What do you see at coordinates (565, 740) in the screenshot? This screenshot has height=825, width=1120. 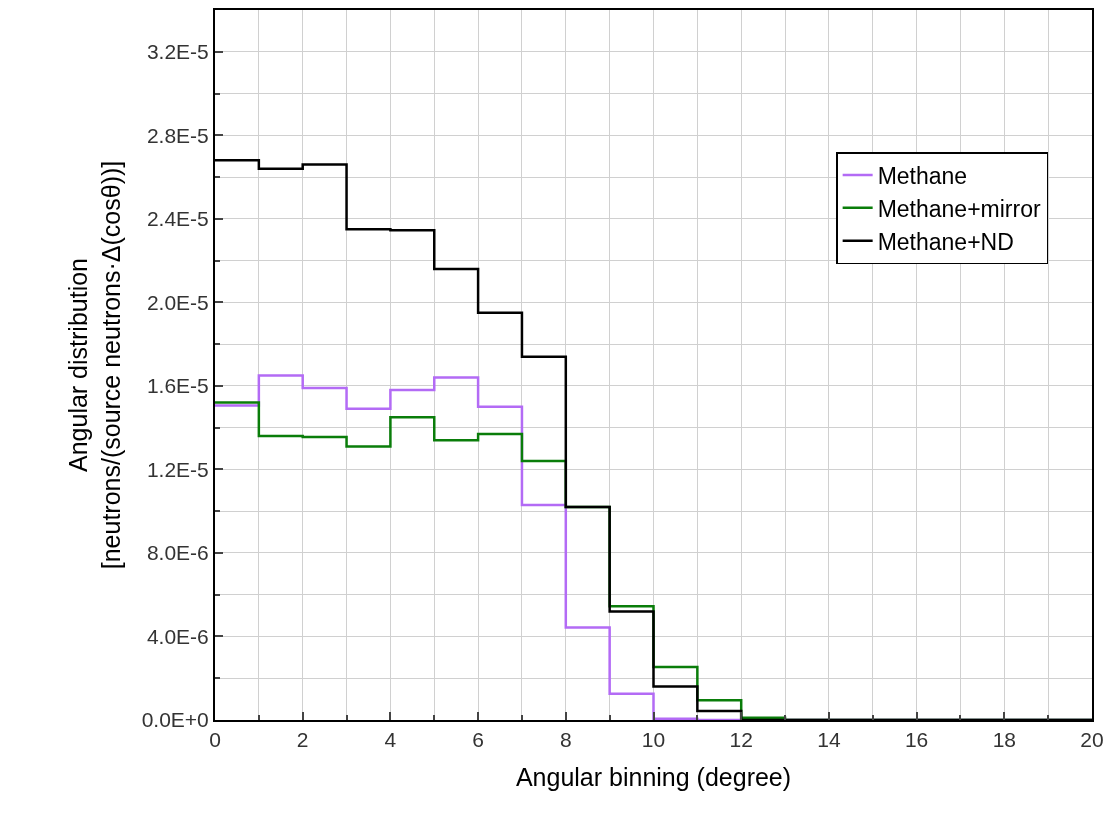 I see `x-tick-label: 8` at bounding box center [565, 740].